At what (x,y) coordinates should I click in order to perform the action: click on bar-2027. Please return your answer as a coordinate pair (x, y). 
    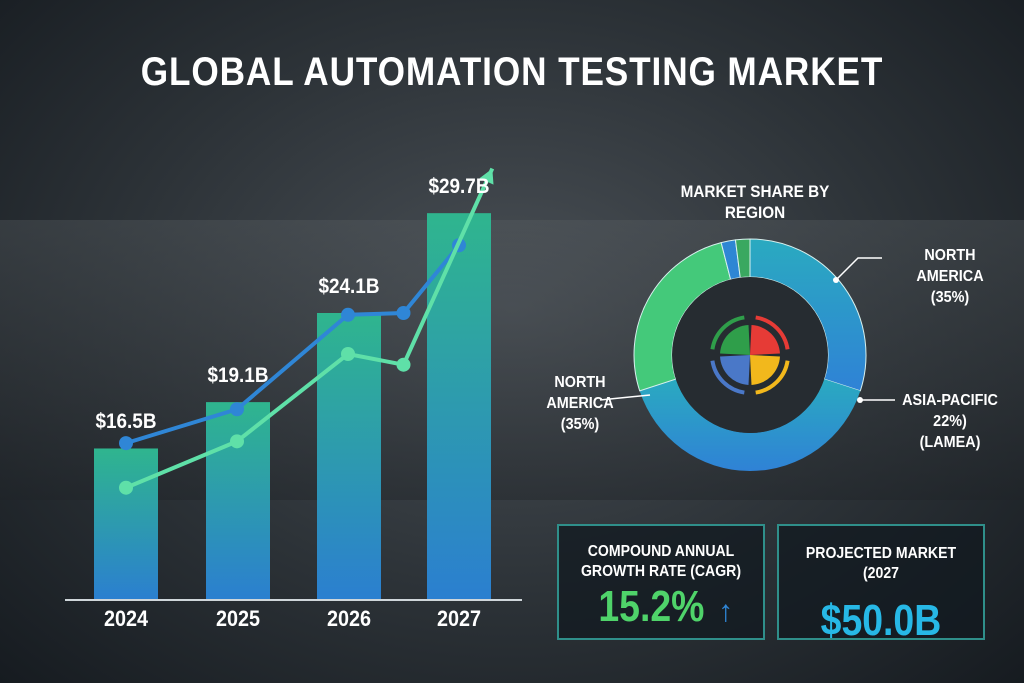
    Looking at the image, I should click on (459, 406).